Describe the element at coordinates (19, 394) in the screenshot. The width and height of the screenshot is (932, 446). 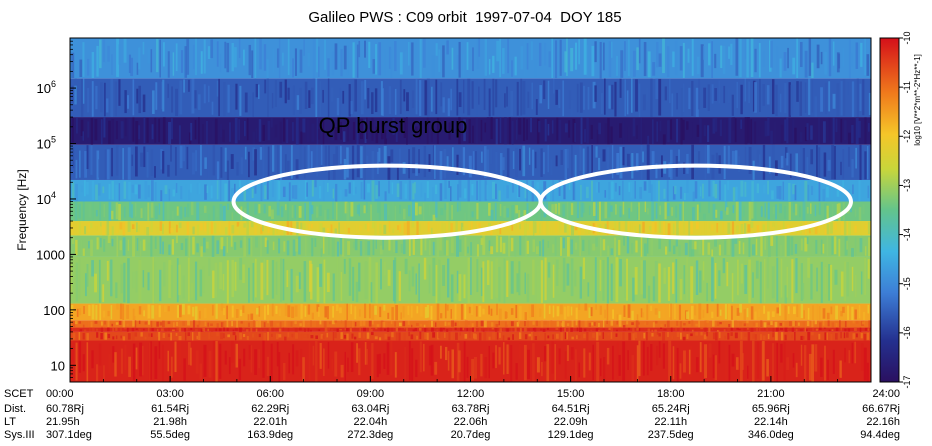
I see `ephemeris-row-label: SCET` at that location.